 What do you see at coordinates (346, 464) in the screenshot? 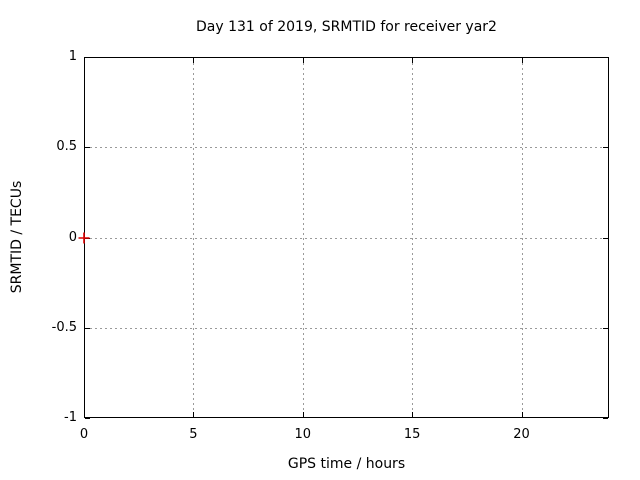
I see `x-axis-label: GPS time / hours` at bounding box center [346, 464].